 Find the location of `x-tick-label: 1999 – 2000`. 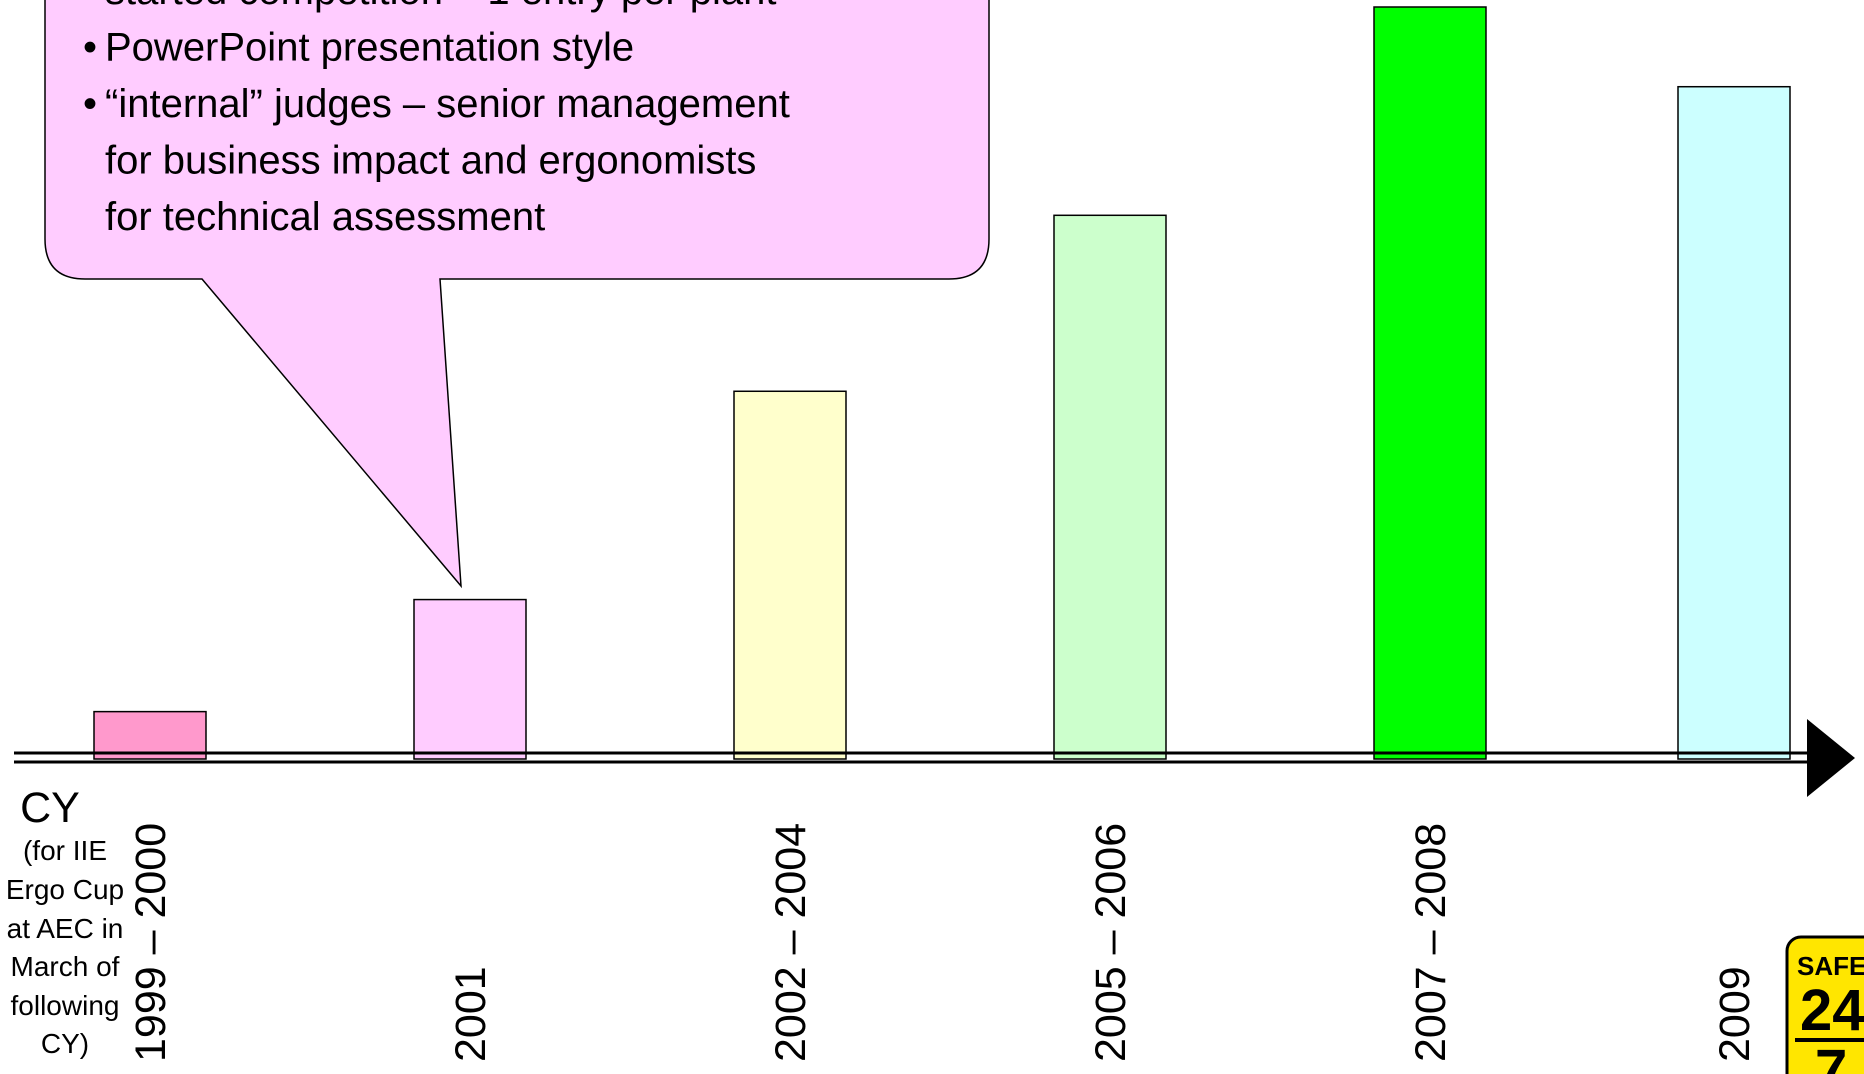

x-tick-label: 1999 – 2000 is located at coordinates (151, 942).